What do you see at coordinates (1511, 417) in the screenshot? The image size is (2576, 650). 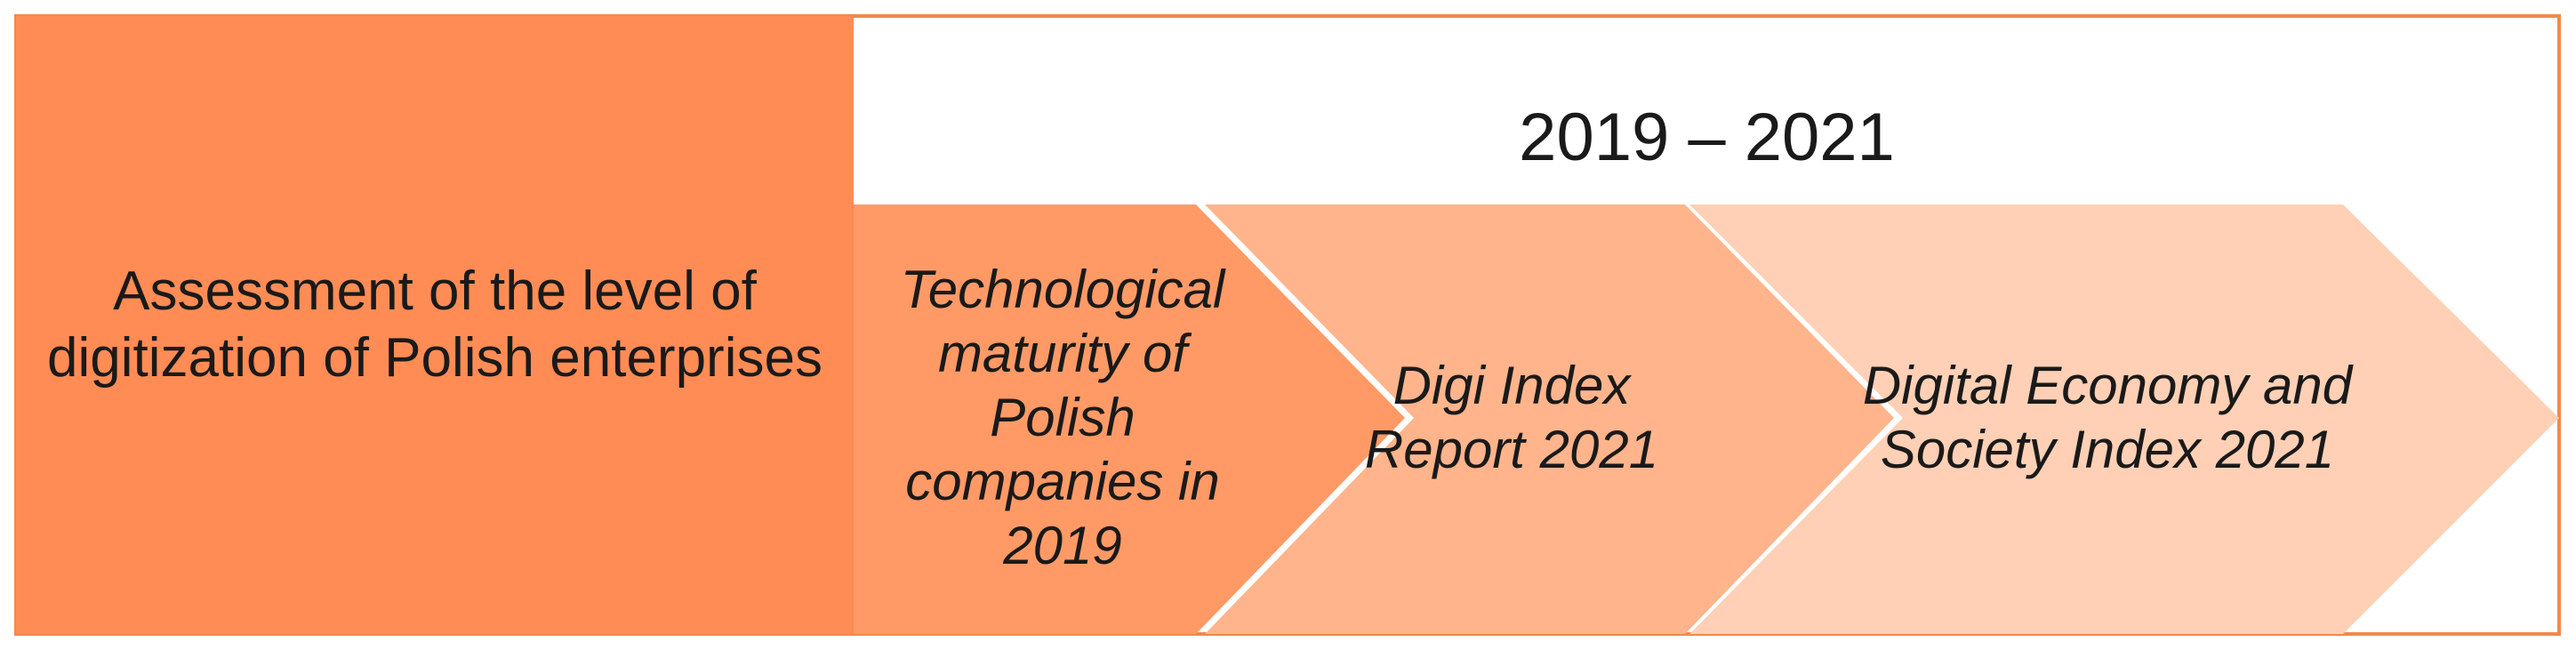 I see `step-2-label: Digi Index Report 2021` at bounding box center [1511, 417].